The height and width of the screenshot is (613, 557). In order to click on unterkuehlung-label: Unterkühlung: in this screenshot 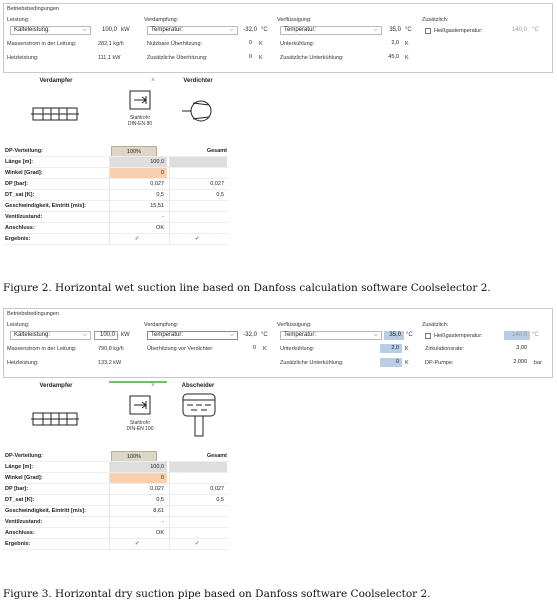, I will do `click(297, 44)`.